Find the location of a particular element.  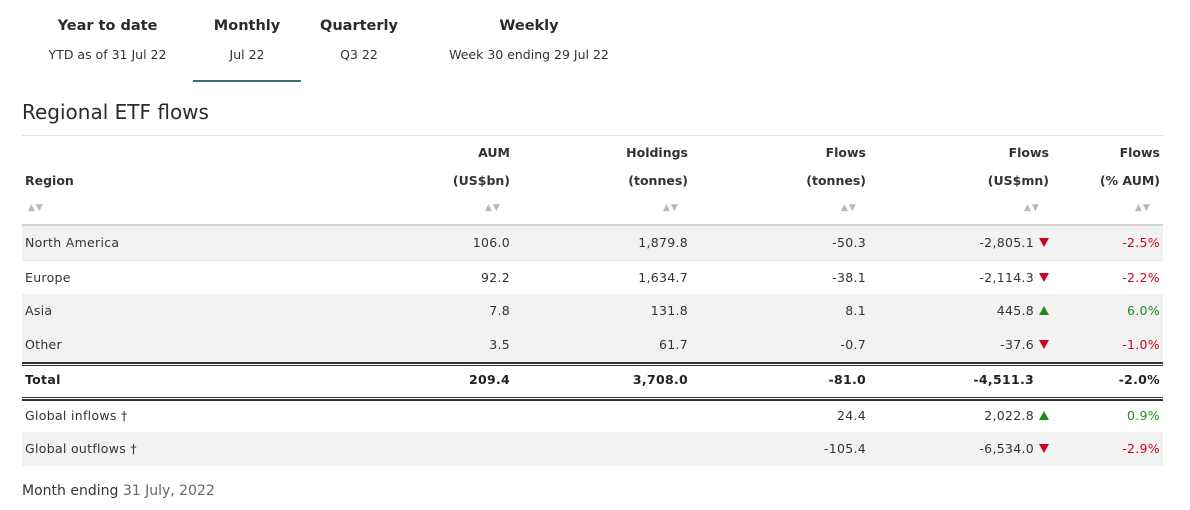

active-tab-indicator is located at coordinates (247, 81).